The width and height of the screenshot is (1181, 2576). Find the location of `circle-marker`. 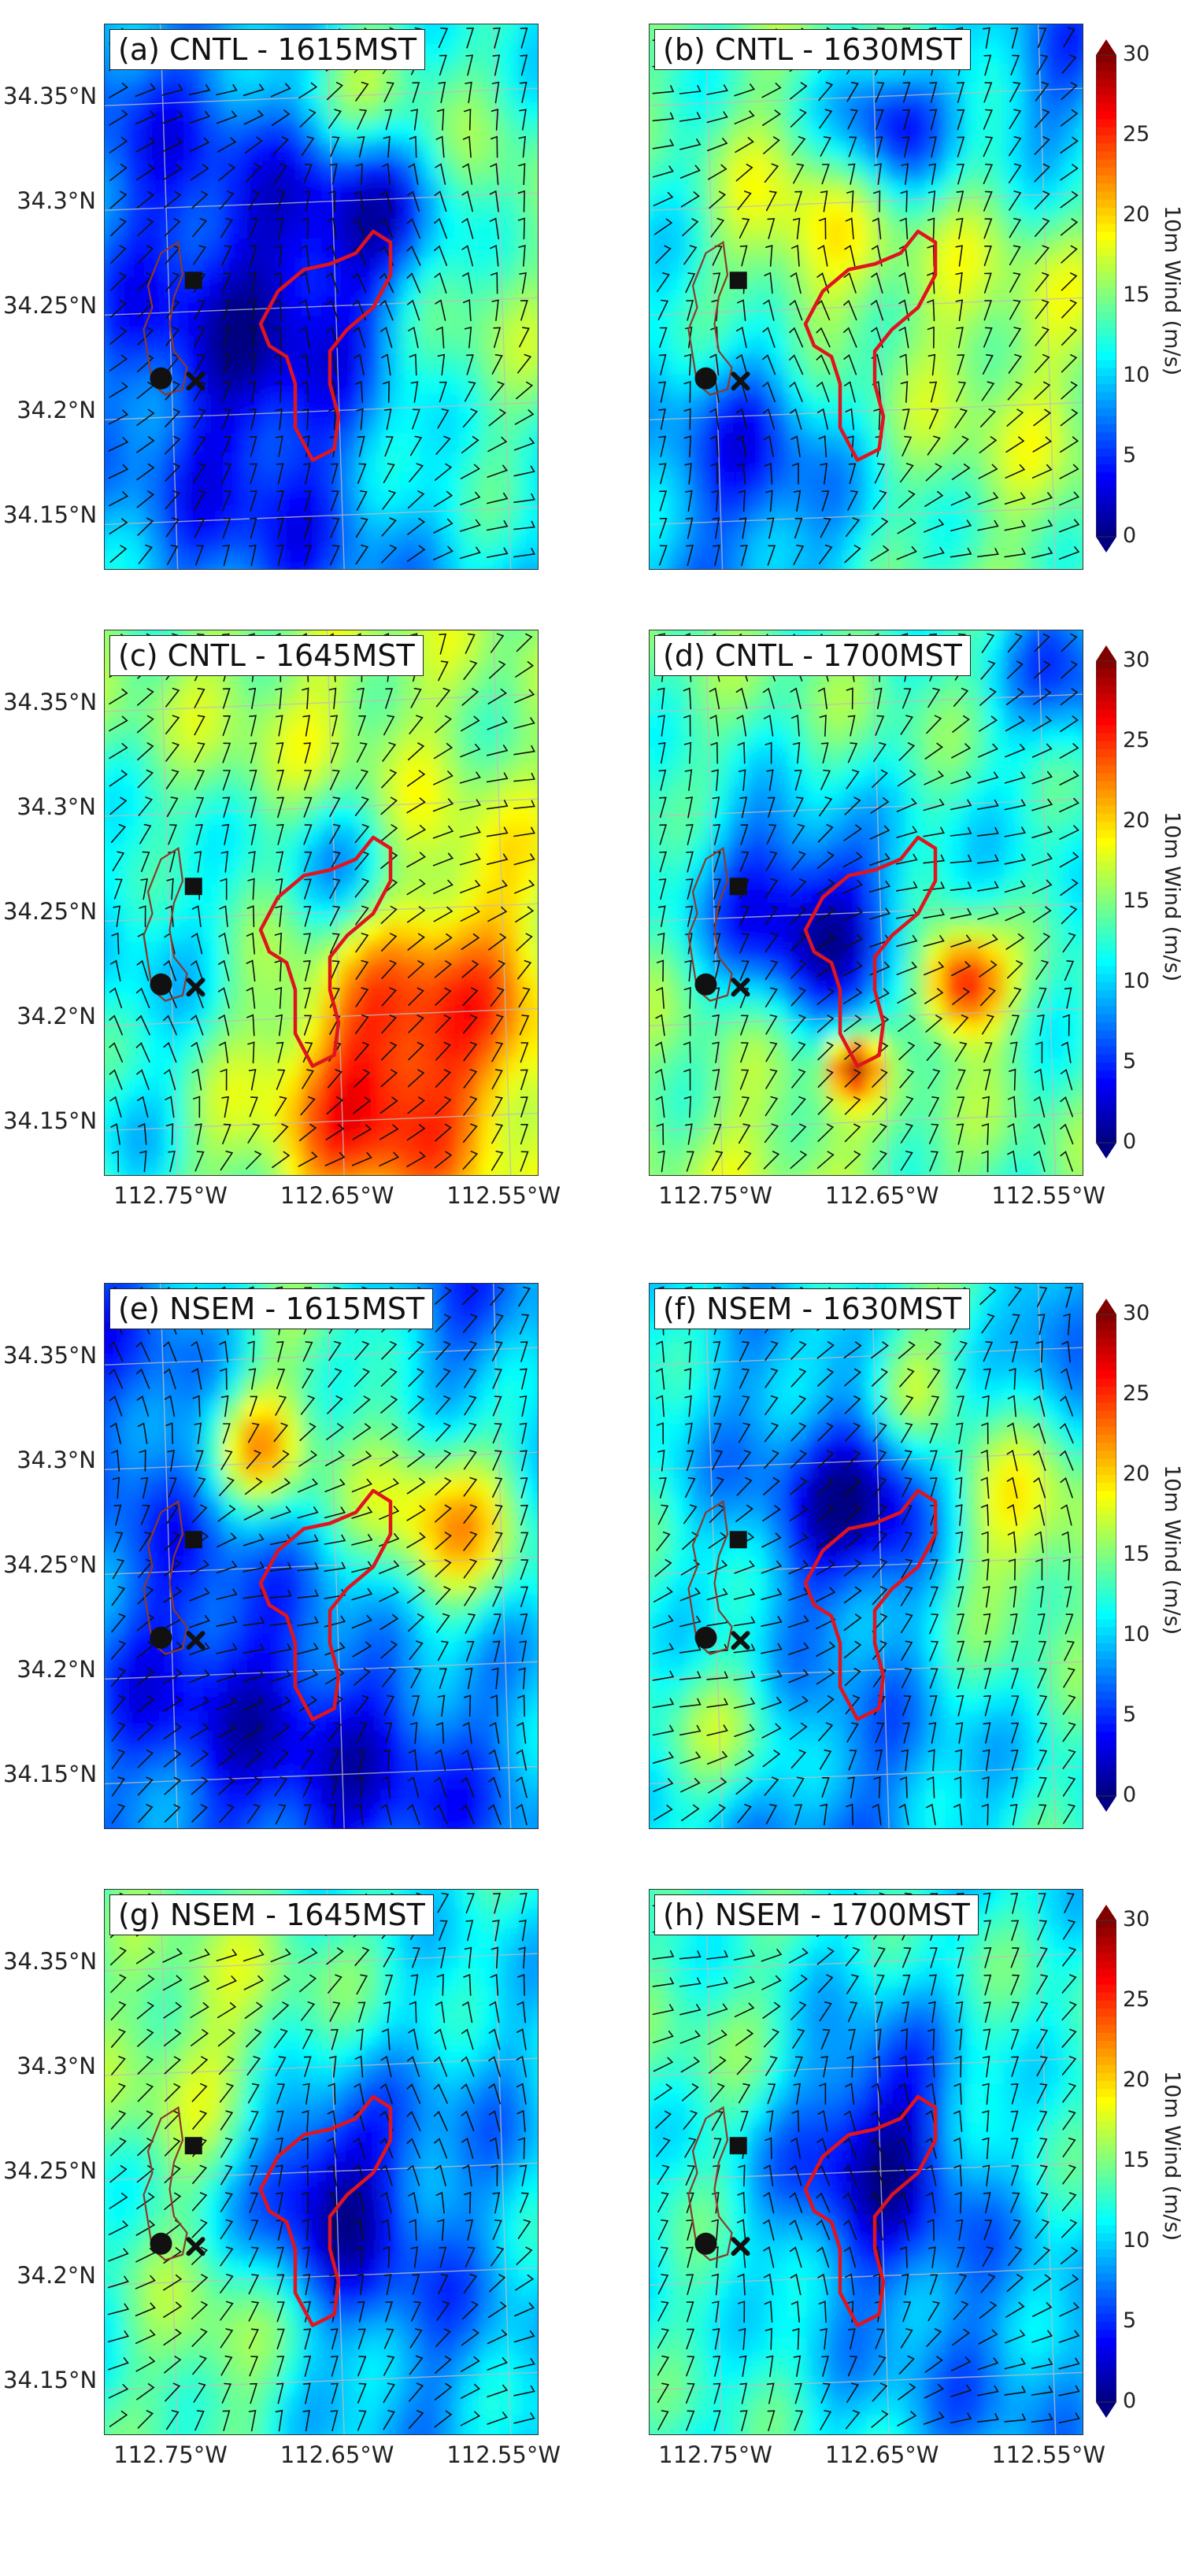

circle-marker is located at coordinates (705, 984).